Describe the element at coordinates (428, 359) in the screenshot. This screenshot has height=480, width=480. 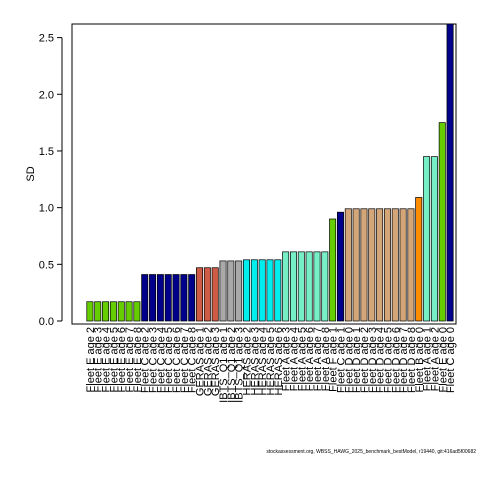
I see `x-tick-label: Fleet A age 1` at that location.